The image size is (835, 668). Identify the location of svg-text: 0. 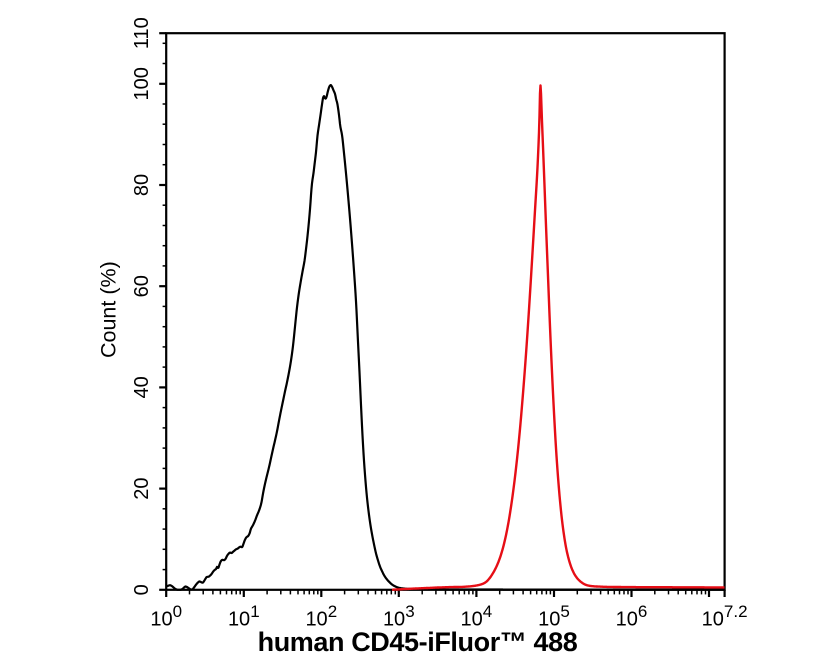
(142, 589).